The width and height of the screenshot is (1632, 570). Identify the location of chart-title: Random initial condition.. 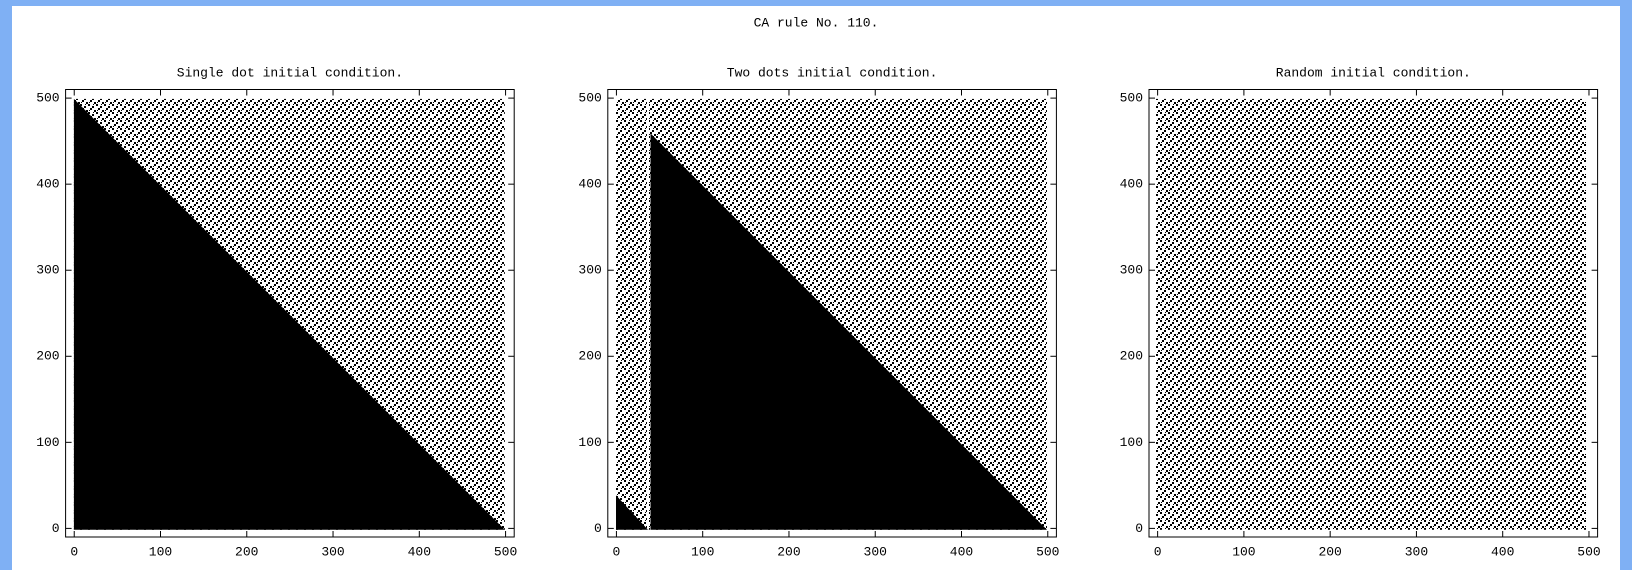
(1373, 72).